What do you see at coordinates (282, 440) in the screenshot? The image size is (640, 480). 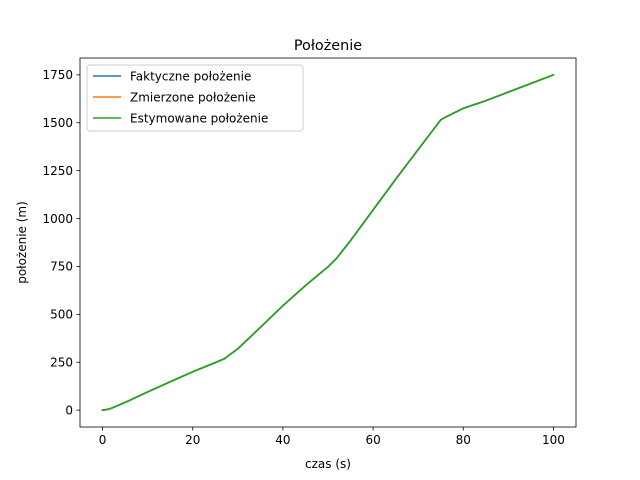 I see `x-tick-label: 40` at bounding box center [282, 440].